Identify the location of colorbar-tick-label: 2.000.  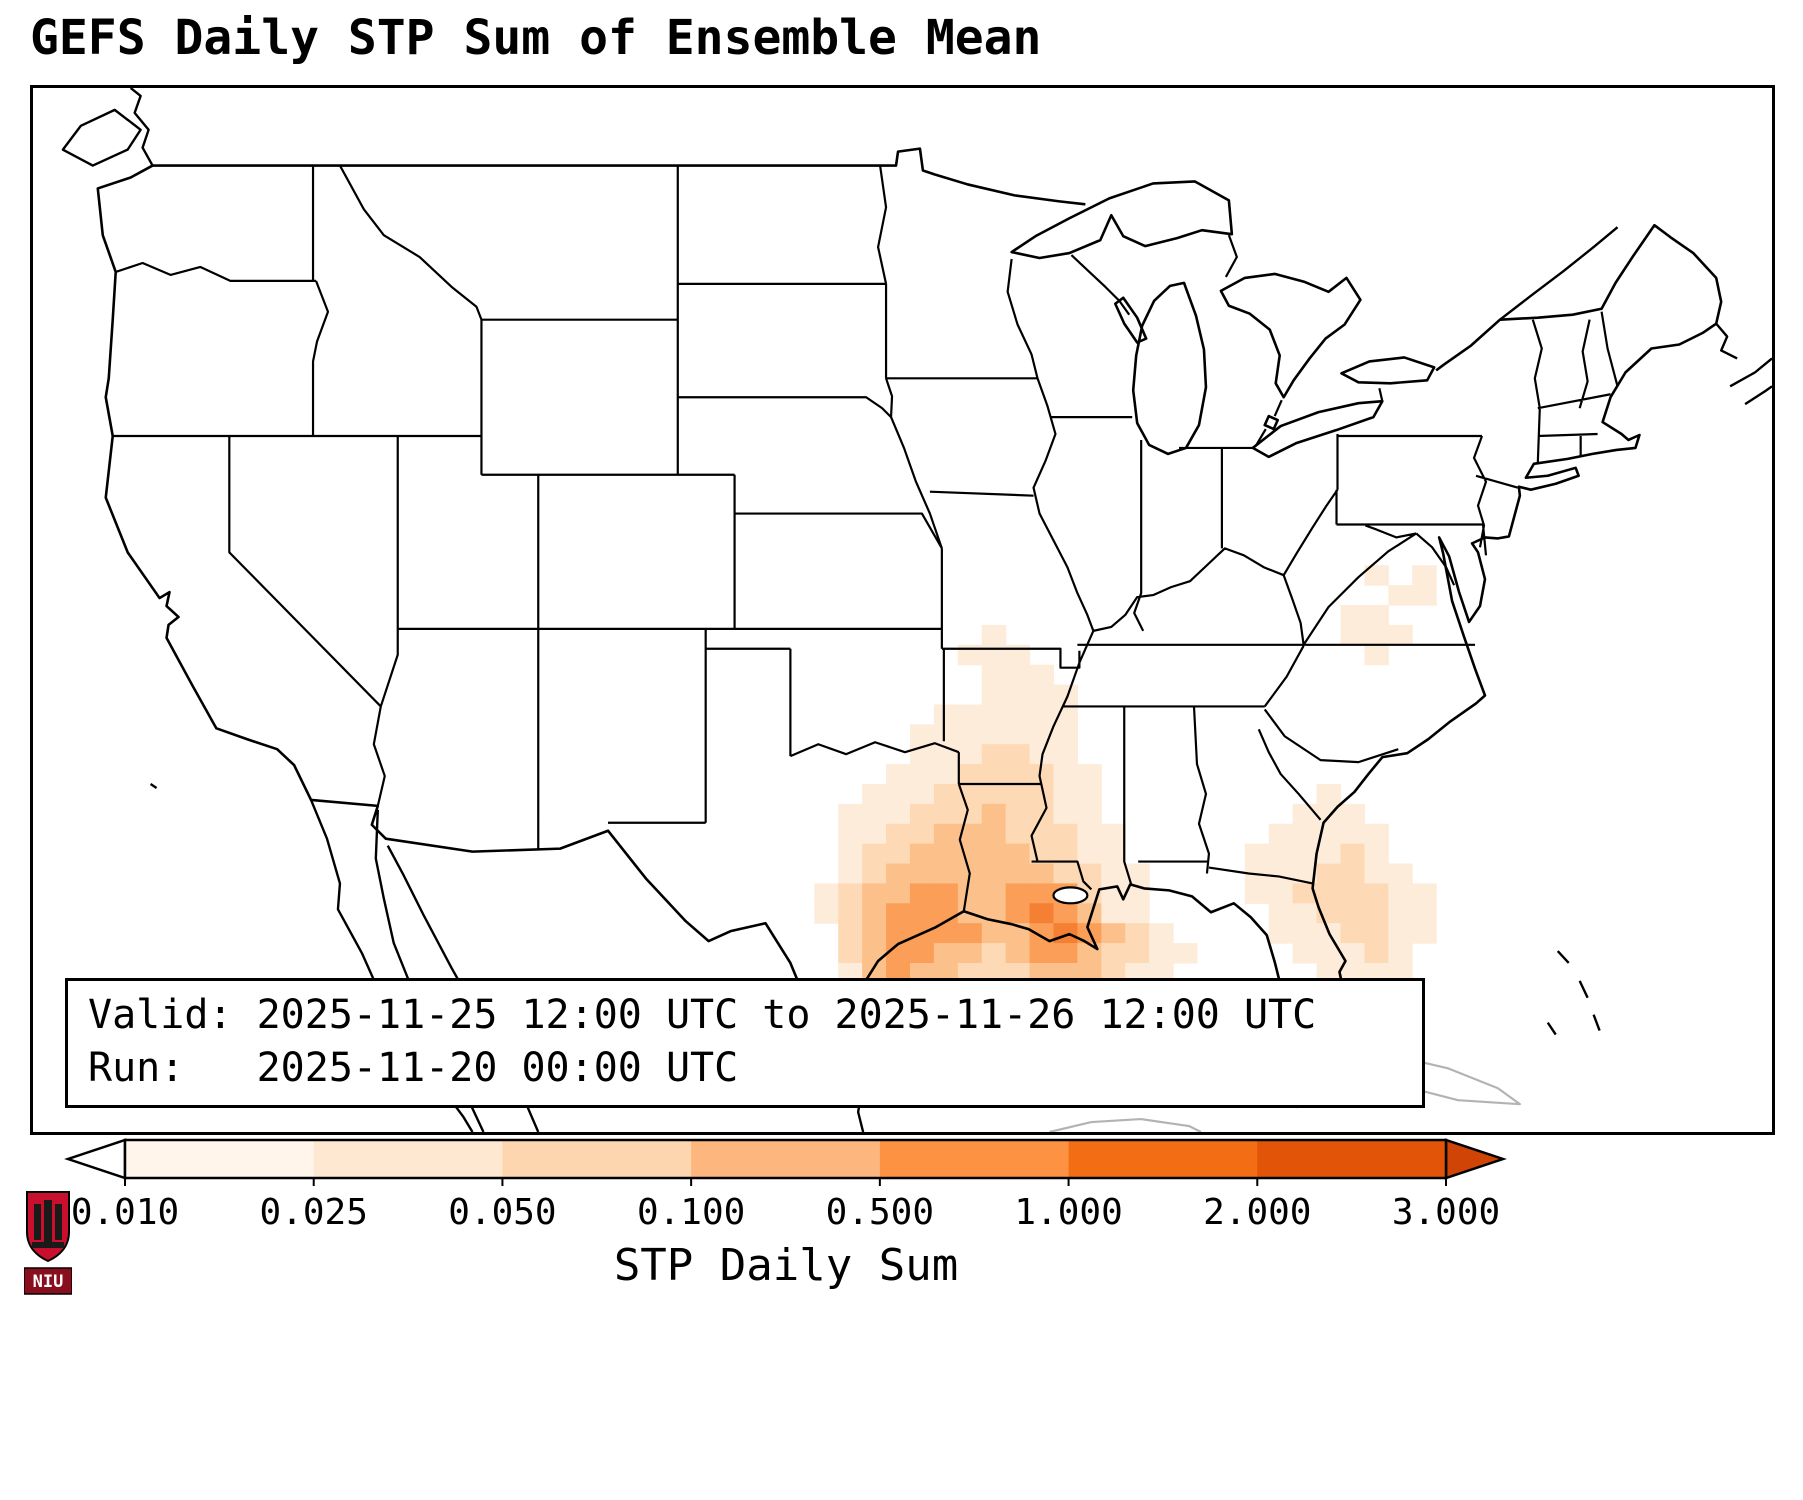
(1257, 1212).